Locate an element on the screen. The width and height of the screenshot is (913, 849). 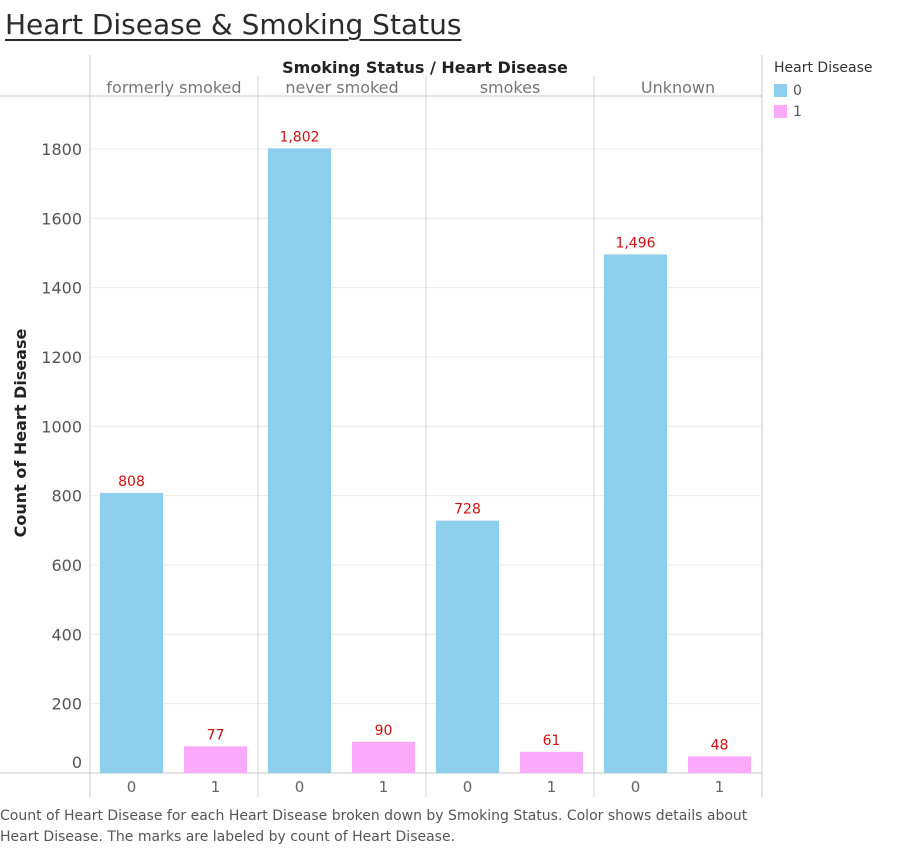
y-tick-label: 600 is located at coordinates (66, 565).